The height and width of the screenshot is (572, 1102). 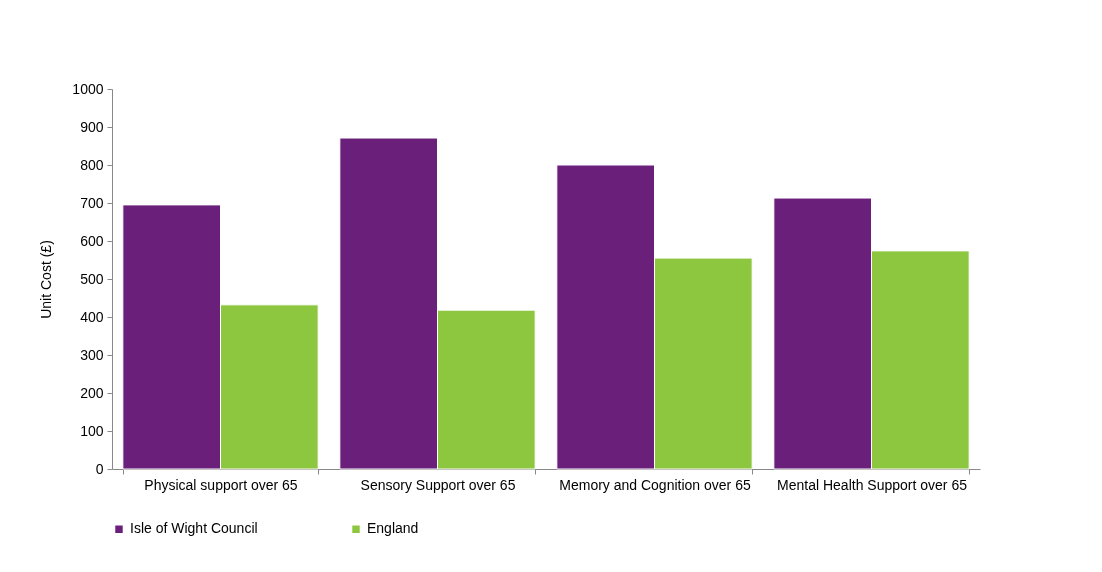 I want to click on y-tick-label: 300, so click(x=92, y=354).